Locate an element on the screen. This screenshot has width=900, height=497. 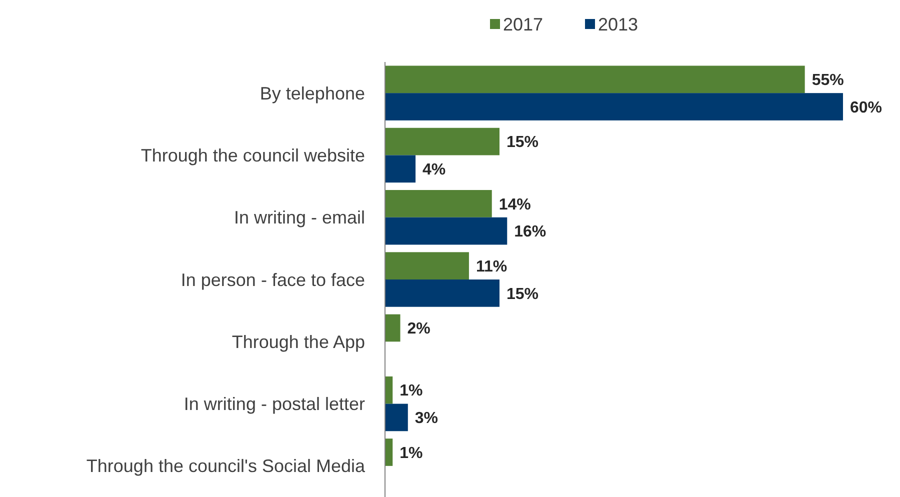
data-label: 16% is located at coordinates (530, 232).